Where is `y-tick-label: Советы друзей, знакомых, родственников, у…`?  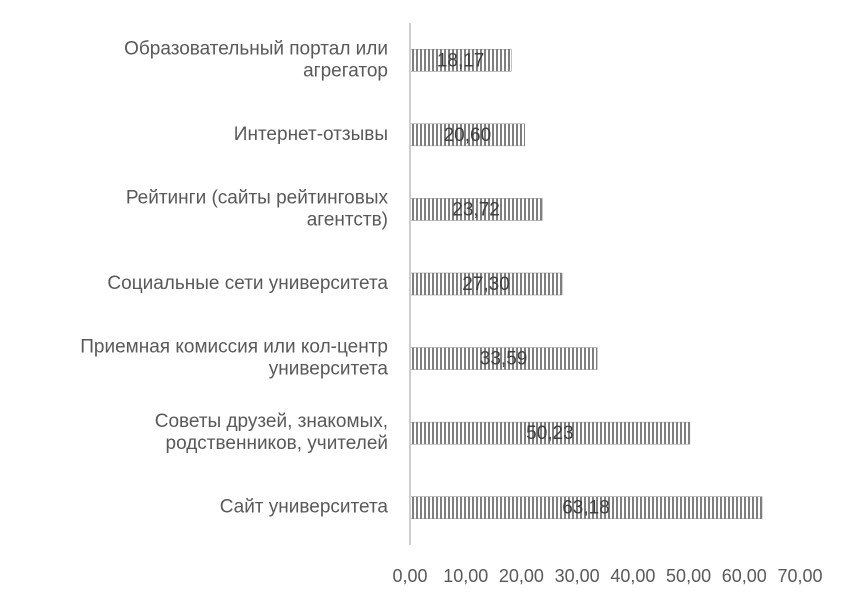 y-tick-label: Советы друзей, знакомых, родственников, у… is located at coordinates (271, 432).